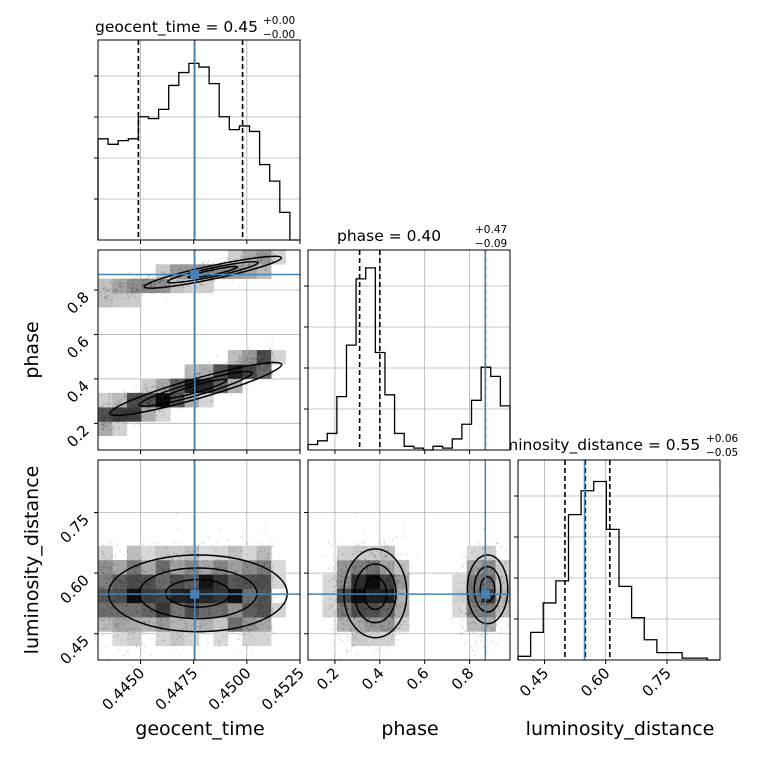  What do you see at coordinates (402, 624) in the screenshot?
I see `density-cell` at bounding box center [402, 624].